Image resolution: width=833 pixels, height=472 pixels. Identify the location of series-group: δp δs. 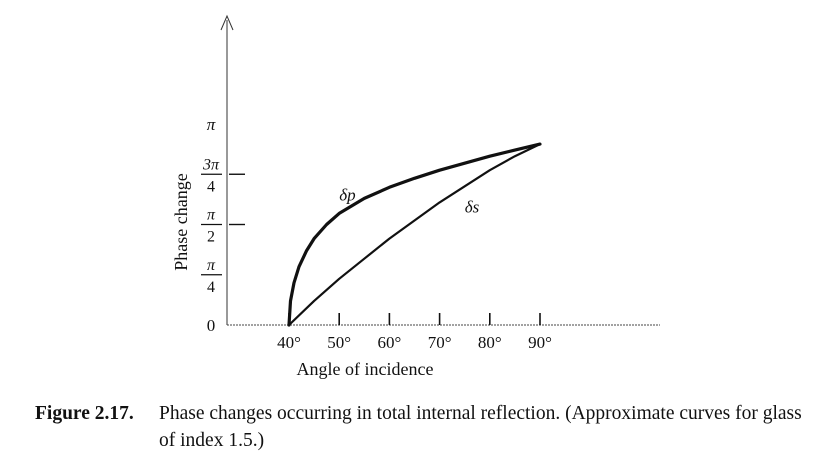
(414, 234).